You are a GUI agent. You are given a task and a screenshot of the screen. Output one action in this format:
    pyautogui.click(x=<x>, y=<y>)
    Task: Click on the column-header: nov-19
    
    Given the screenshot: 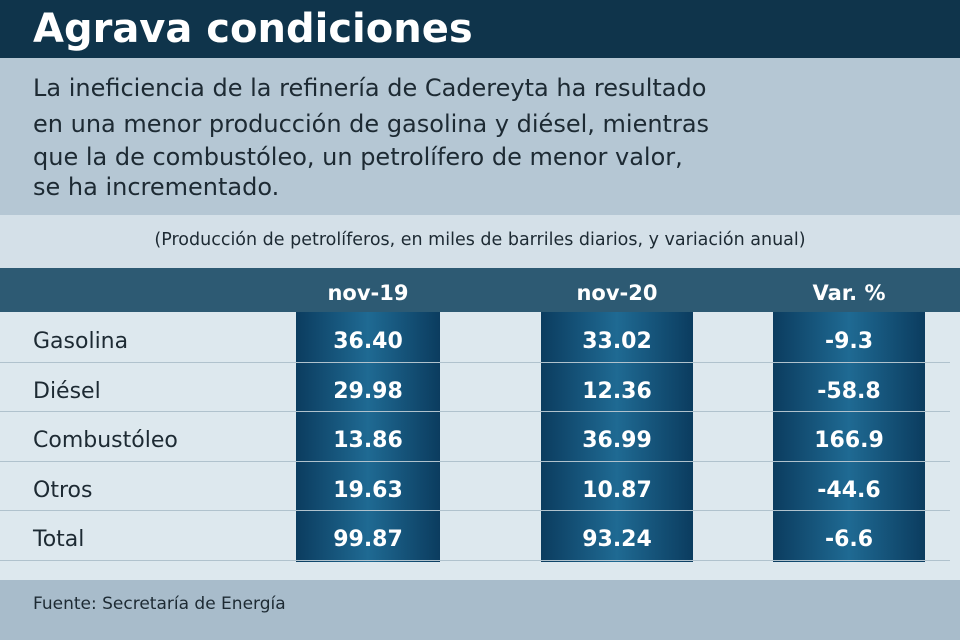 What is the action you would take?
    pyautogui.click(x=368, y=293)
    